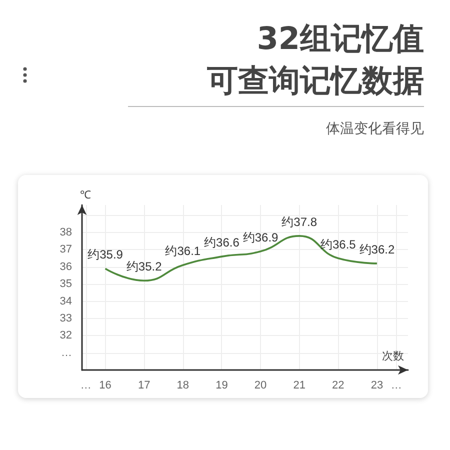  Describe the element at coordinates (222, 243) in the screenshot. I see `data-label: 约36.6` at that location.